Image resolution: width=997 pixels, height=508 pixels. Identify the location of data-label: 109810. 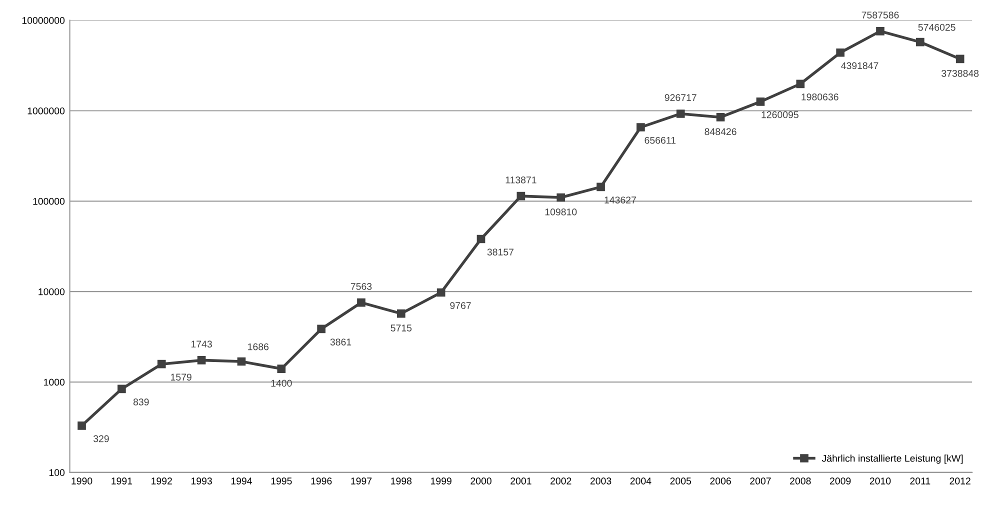
(561, 212).